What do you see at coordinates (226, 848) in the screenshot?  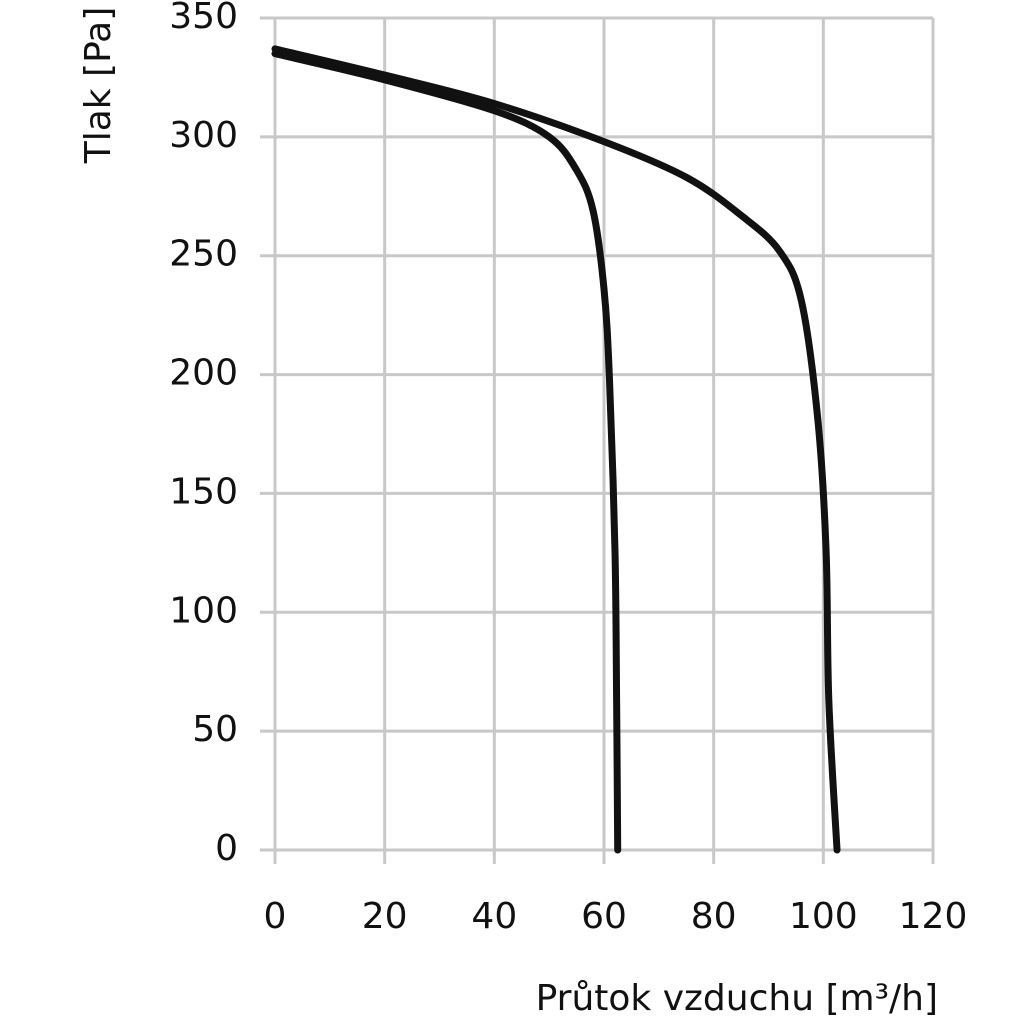 I see `y-tick-label: 0` at bounding box center [226, 848].